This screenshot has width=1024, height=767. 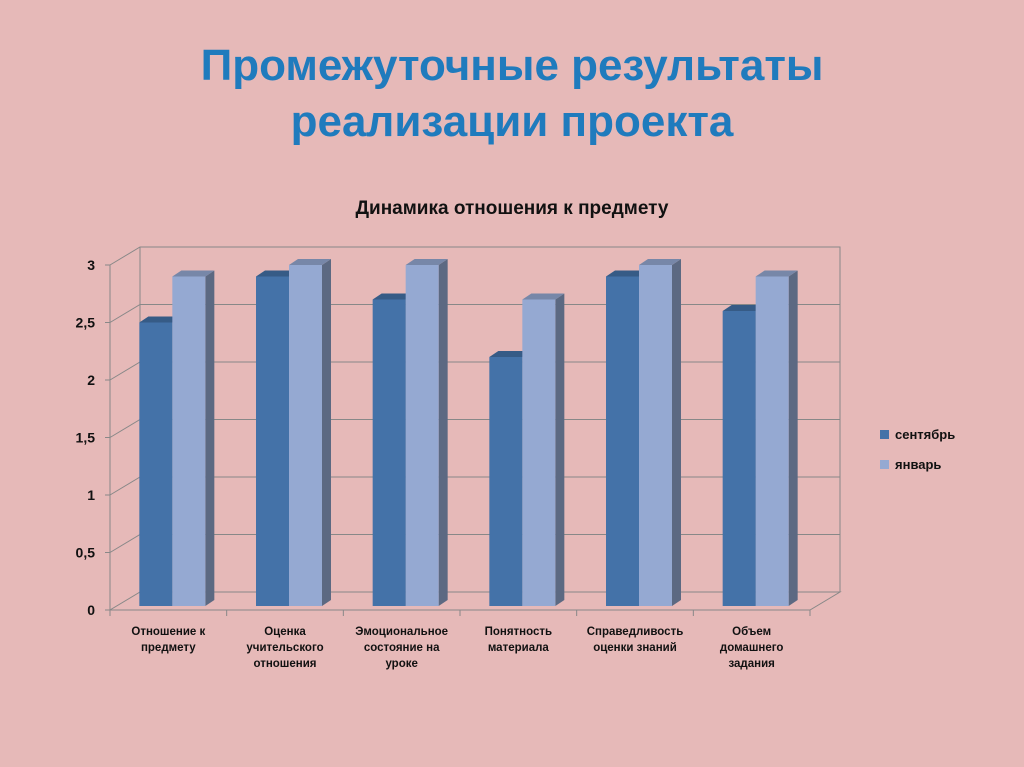 I want to click on x-category-label-line: Объем, so click(x=751, y=632).